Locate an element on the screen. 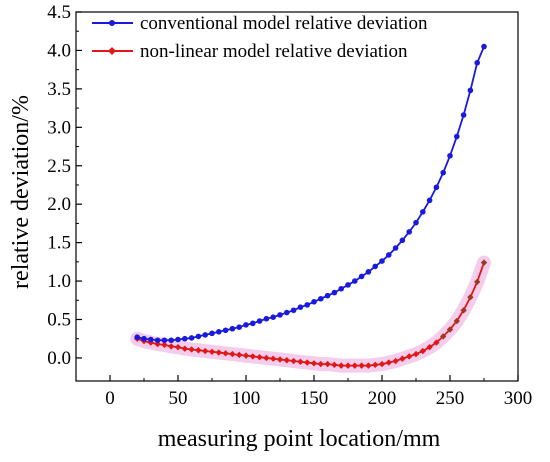 The image size is (550, 462). y-tick-label: 2.5 is located at coordinates (59, 166).